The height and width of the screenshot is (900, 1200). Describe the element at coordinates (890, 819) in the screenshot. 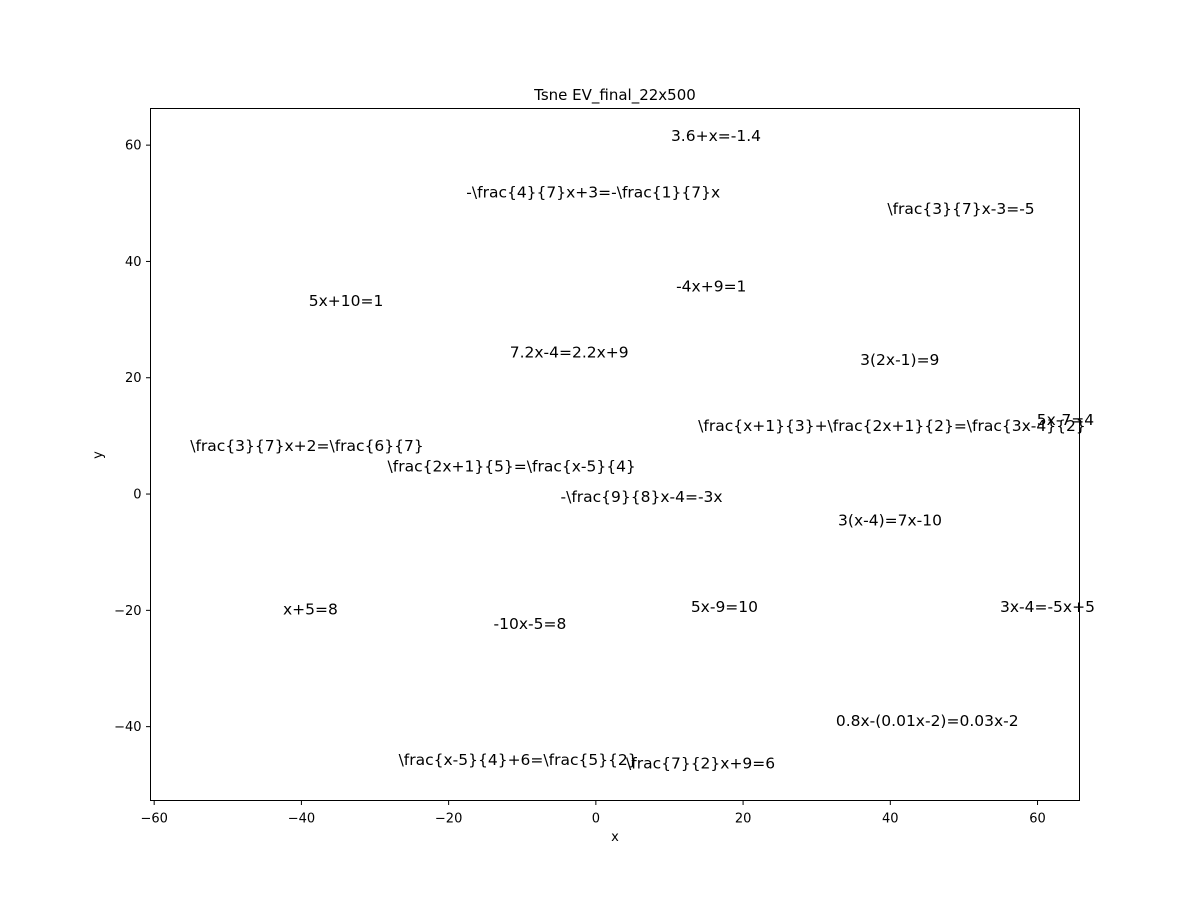

I see `x-tick-label: 40` at that location.